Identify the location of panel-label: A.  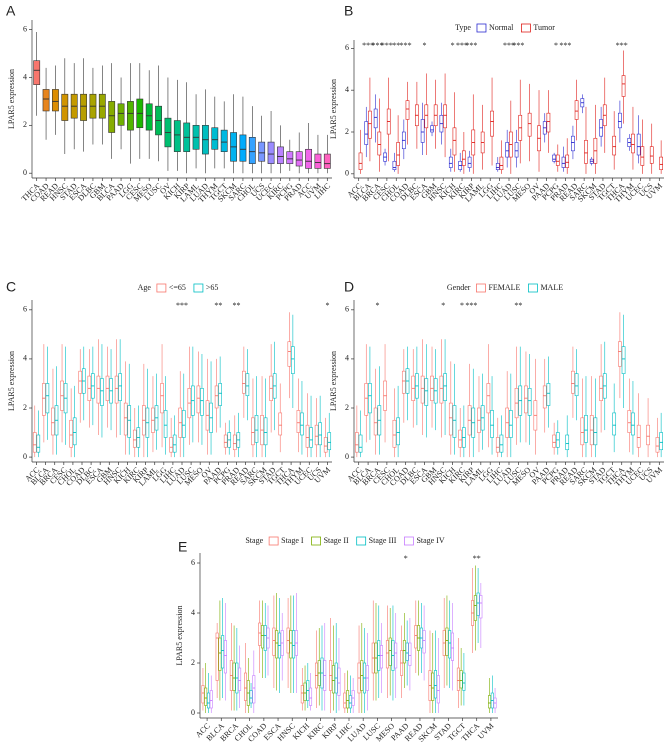
(11, 11).